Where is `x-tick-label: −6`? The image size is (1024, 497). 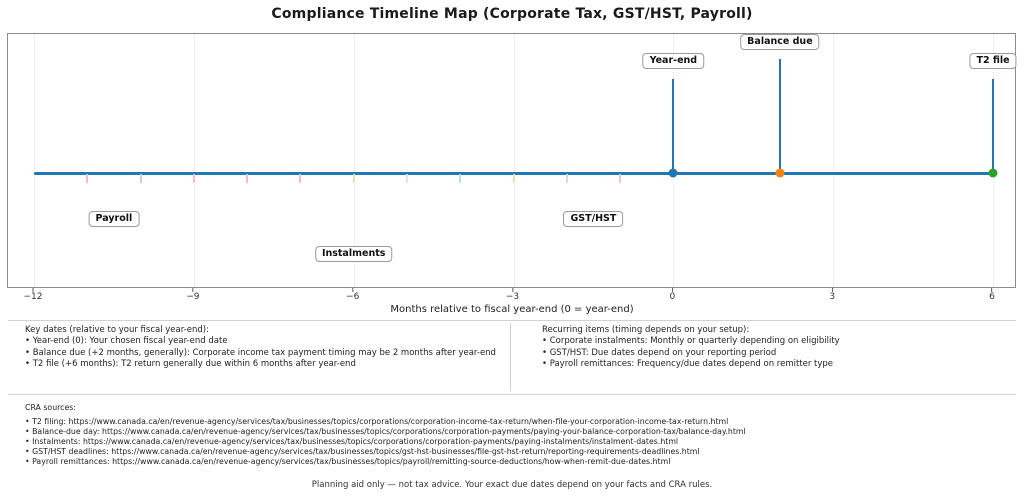
x-tick-label: −6 is located at coordinates (353, 297).